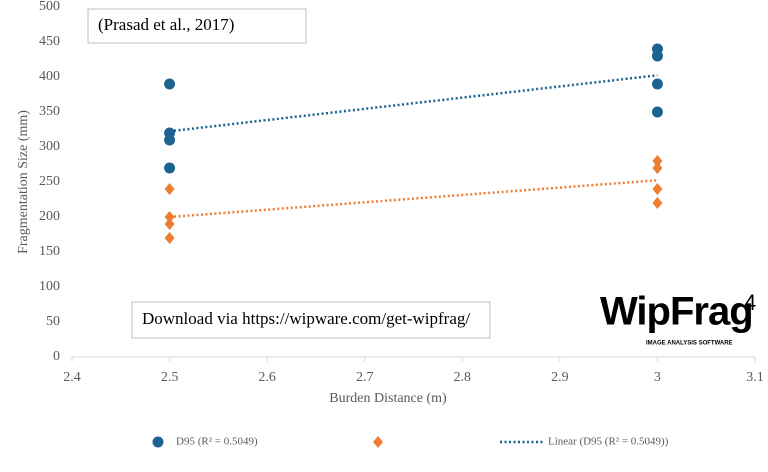  I want to click on y-tick-label: 150, so click(49, 251).